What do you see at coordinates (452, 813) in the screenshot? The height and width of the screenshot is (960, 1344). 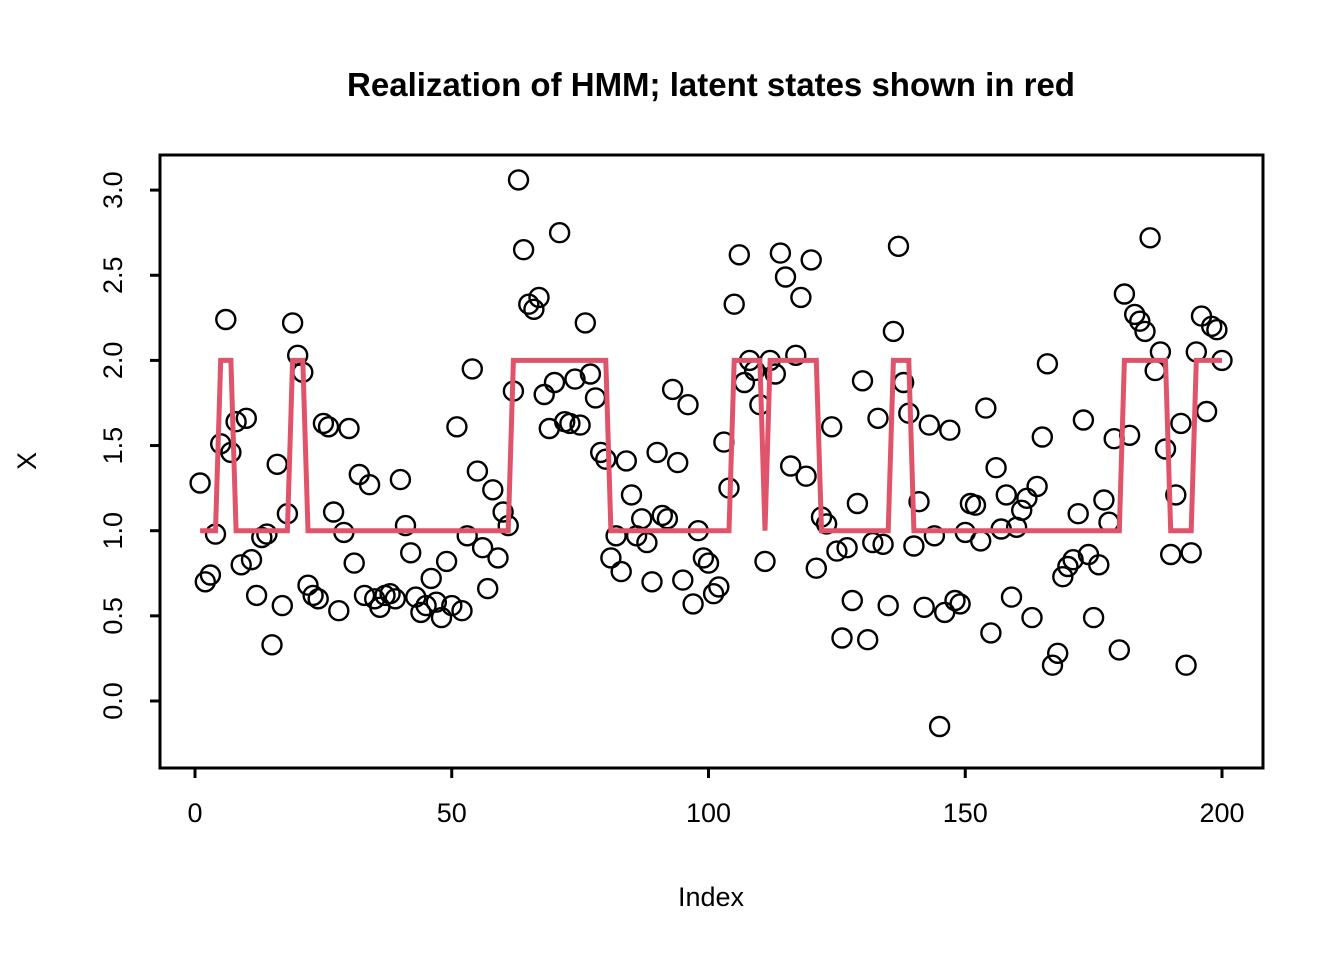 I see `x-tick-label: 50` at bounding box center [452, 813].